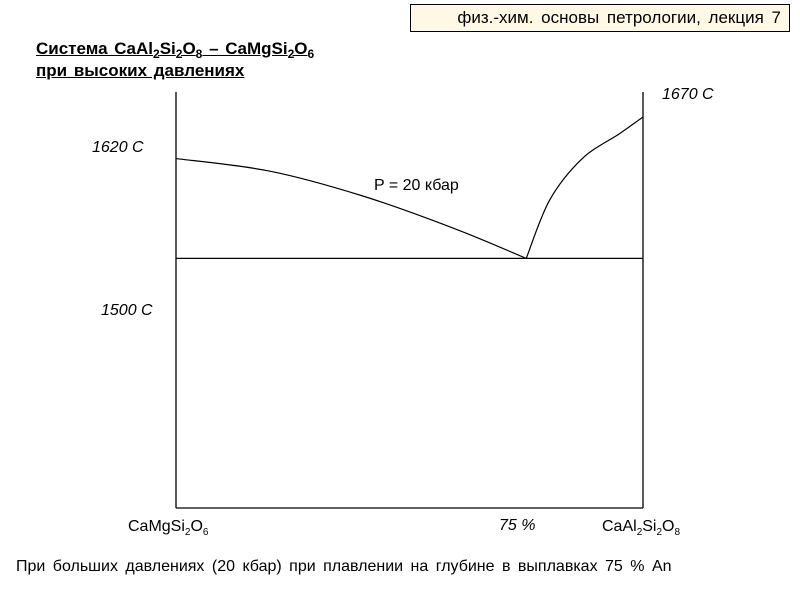  I want to click on liquidus-curve-left, so click(351, 208).